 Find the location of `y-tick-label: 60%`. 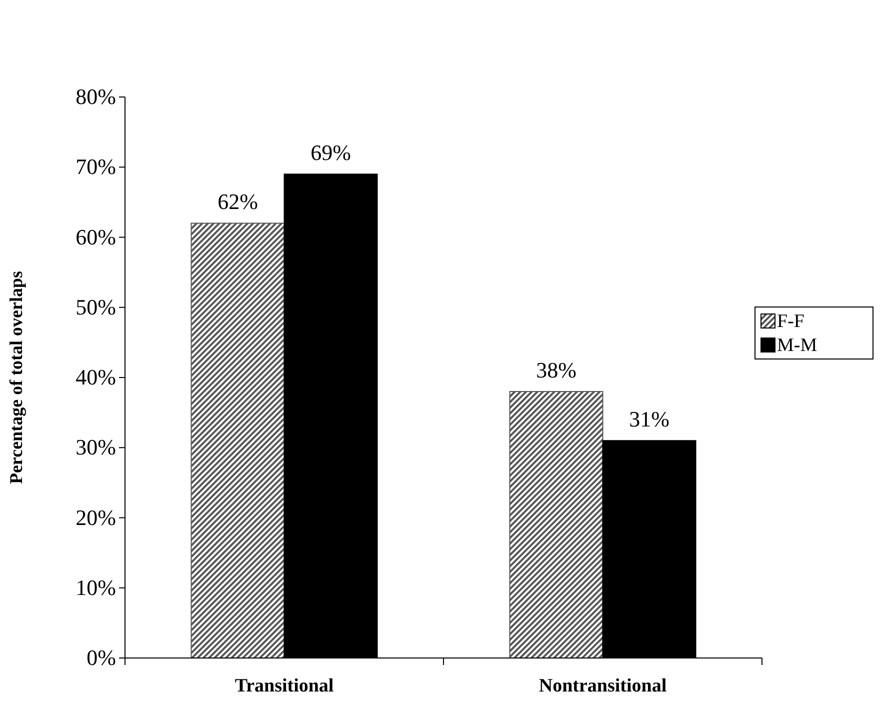

y-tick-label: 60% is located at coordinates (96, 237).